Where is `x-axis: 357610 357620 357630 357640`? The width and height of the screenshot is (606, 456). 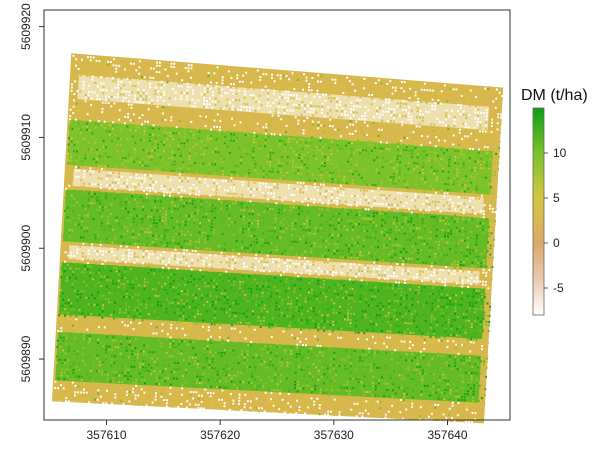 x-axis: 357610 357620 357630 357640 is located at coordinates (277, 431).